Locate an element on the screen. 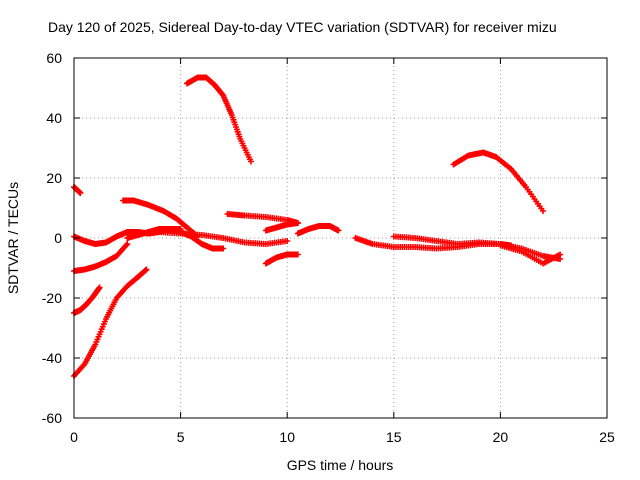 The image size is (640, 480). y-tick-label: -20 is located at coordinates (52, 298).